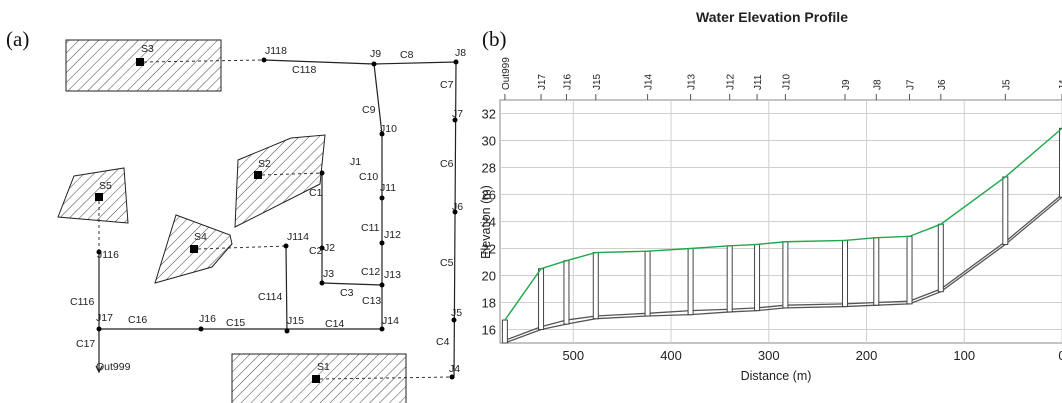  I want to click on node-name-label: J5, so click(1006, 84).